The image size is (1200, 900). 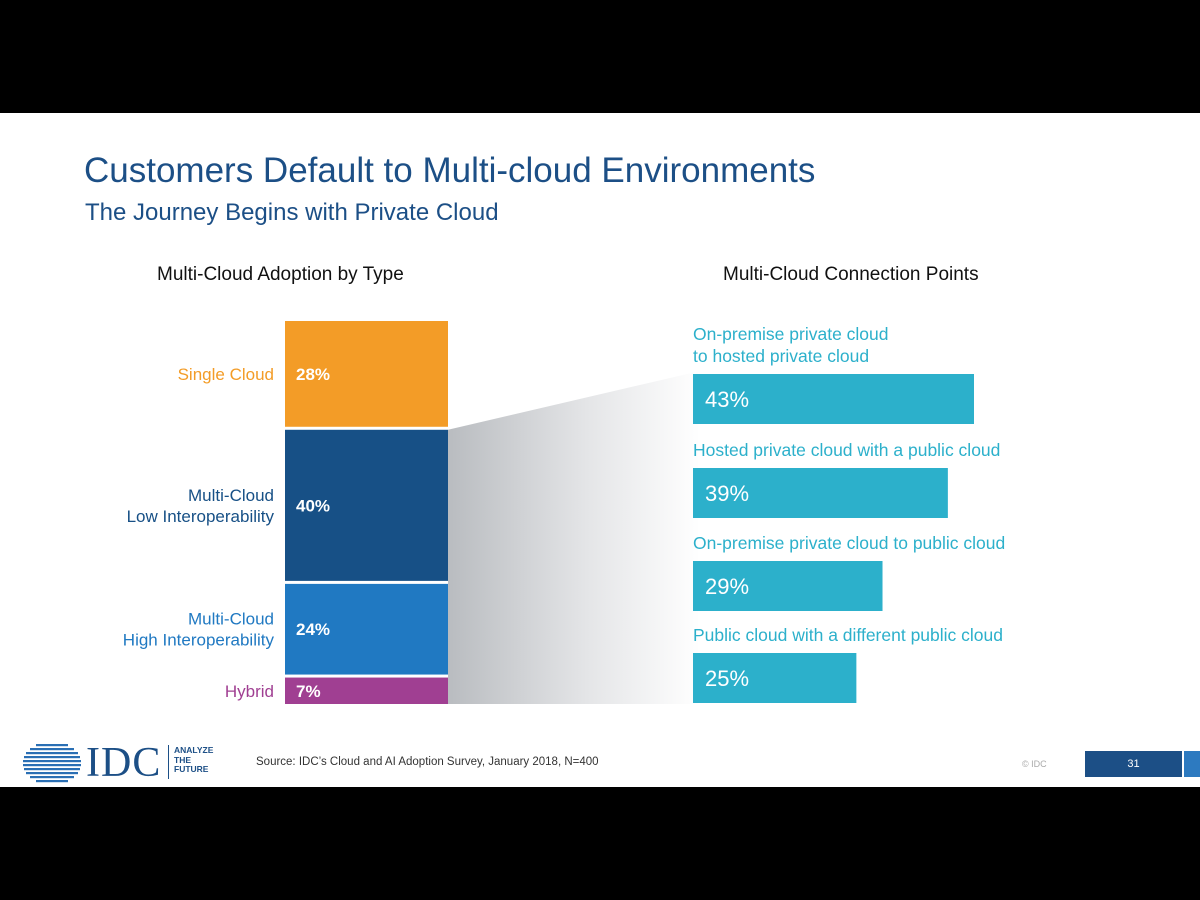 I want to click on connection-value-label: 43%, so click(x=727, y=399).